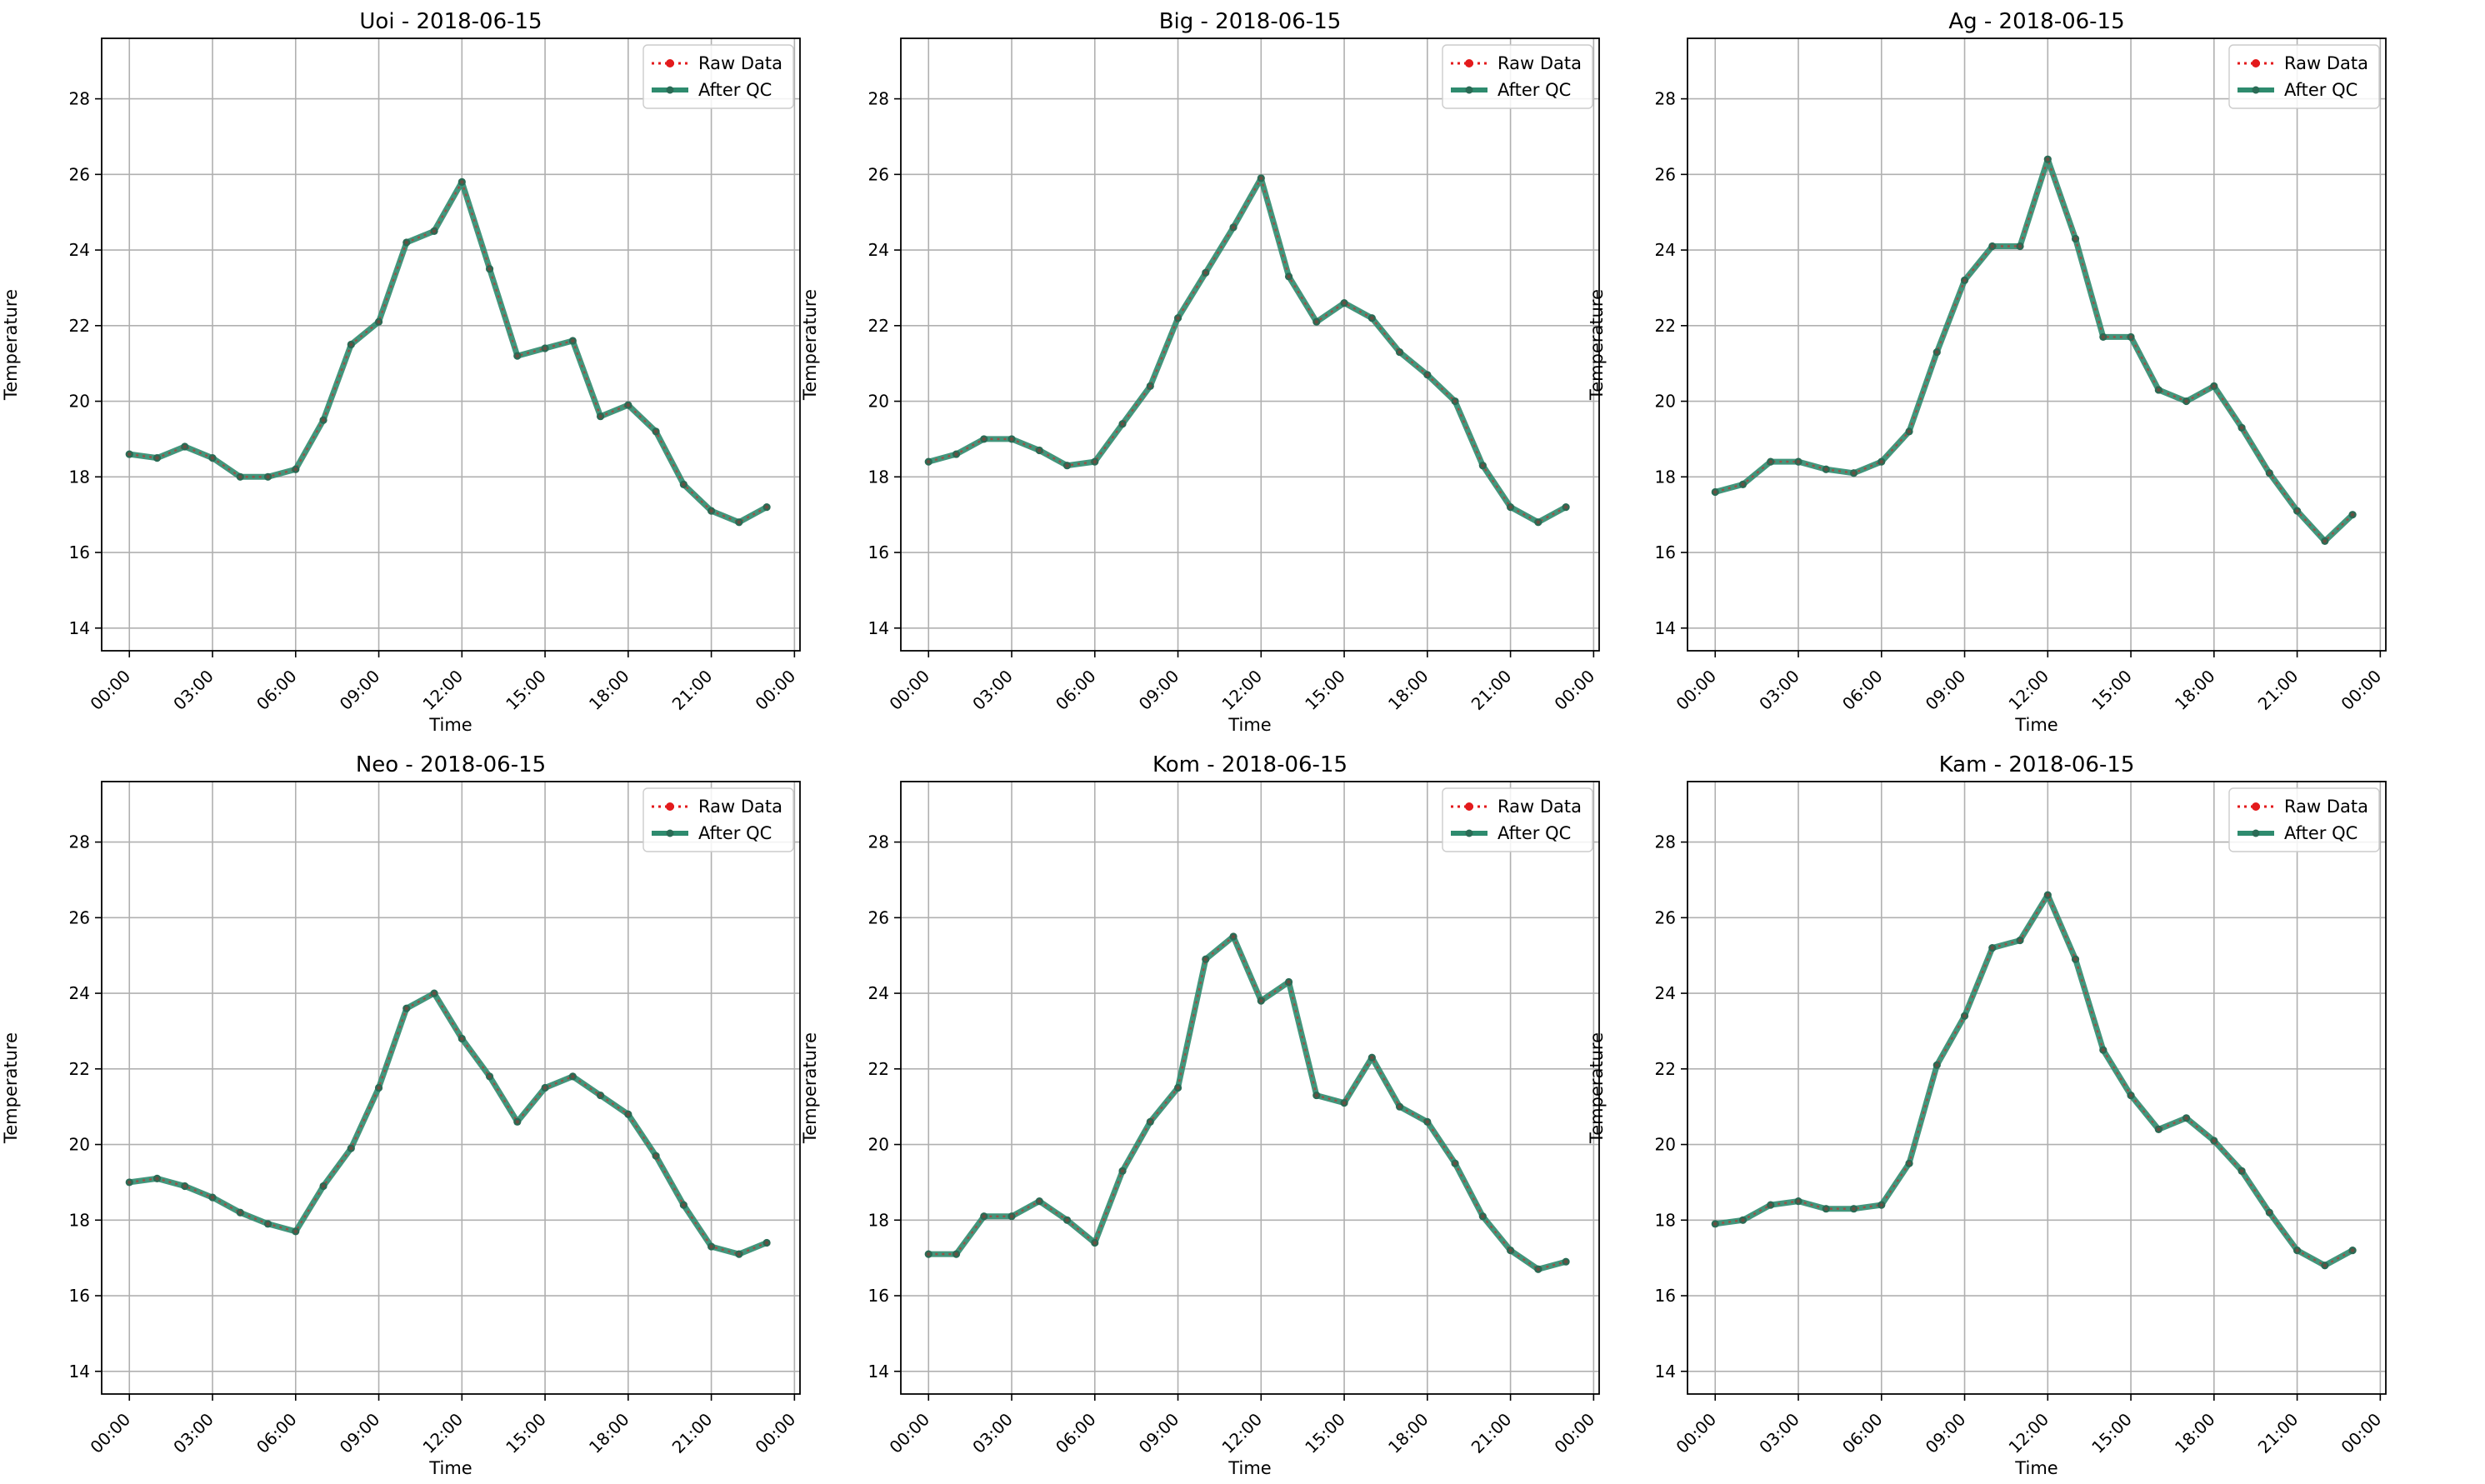  What do you see at coordinates (1076, 1433) in the screenshot?
I see `x-tick-label: 06:00` at bounding box center [1076, 1433].